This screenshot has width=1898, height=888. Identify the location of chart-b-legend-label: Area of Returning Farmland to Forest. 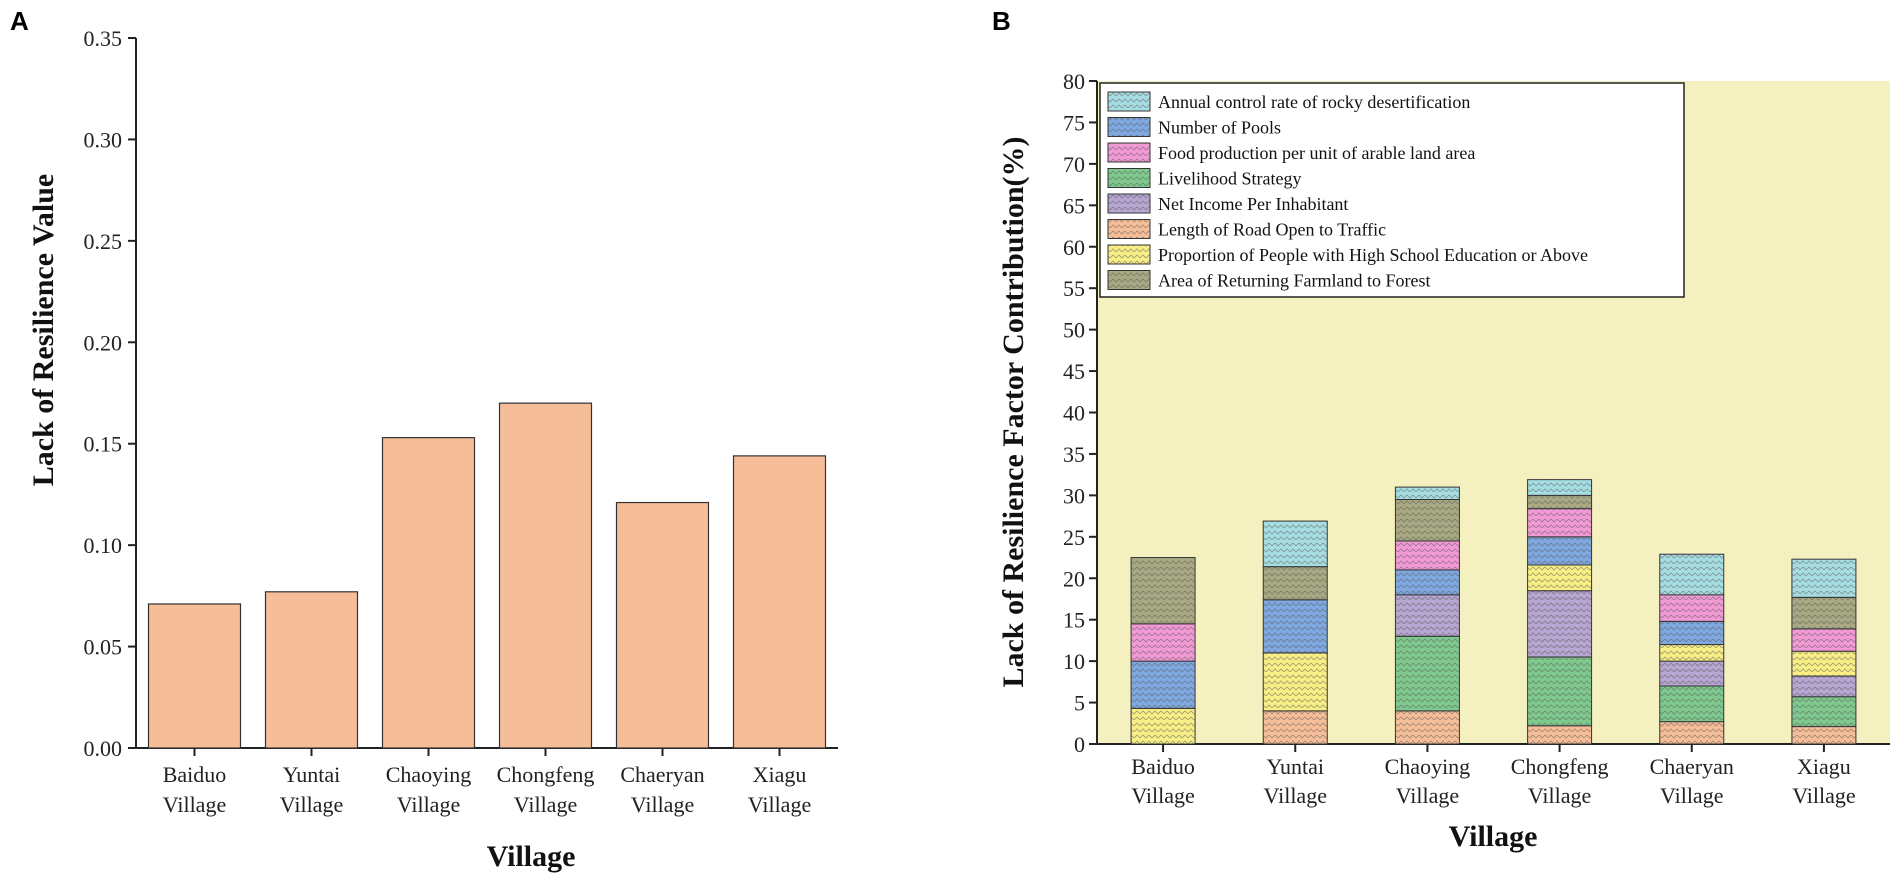
(1294, 281).